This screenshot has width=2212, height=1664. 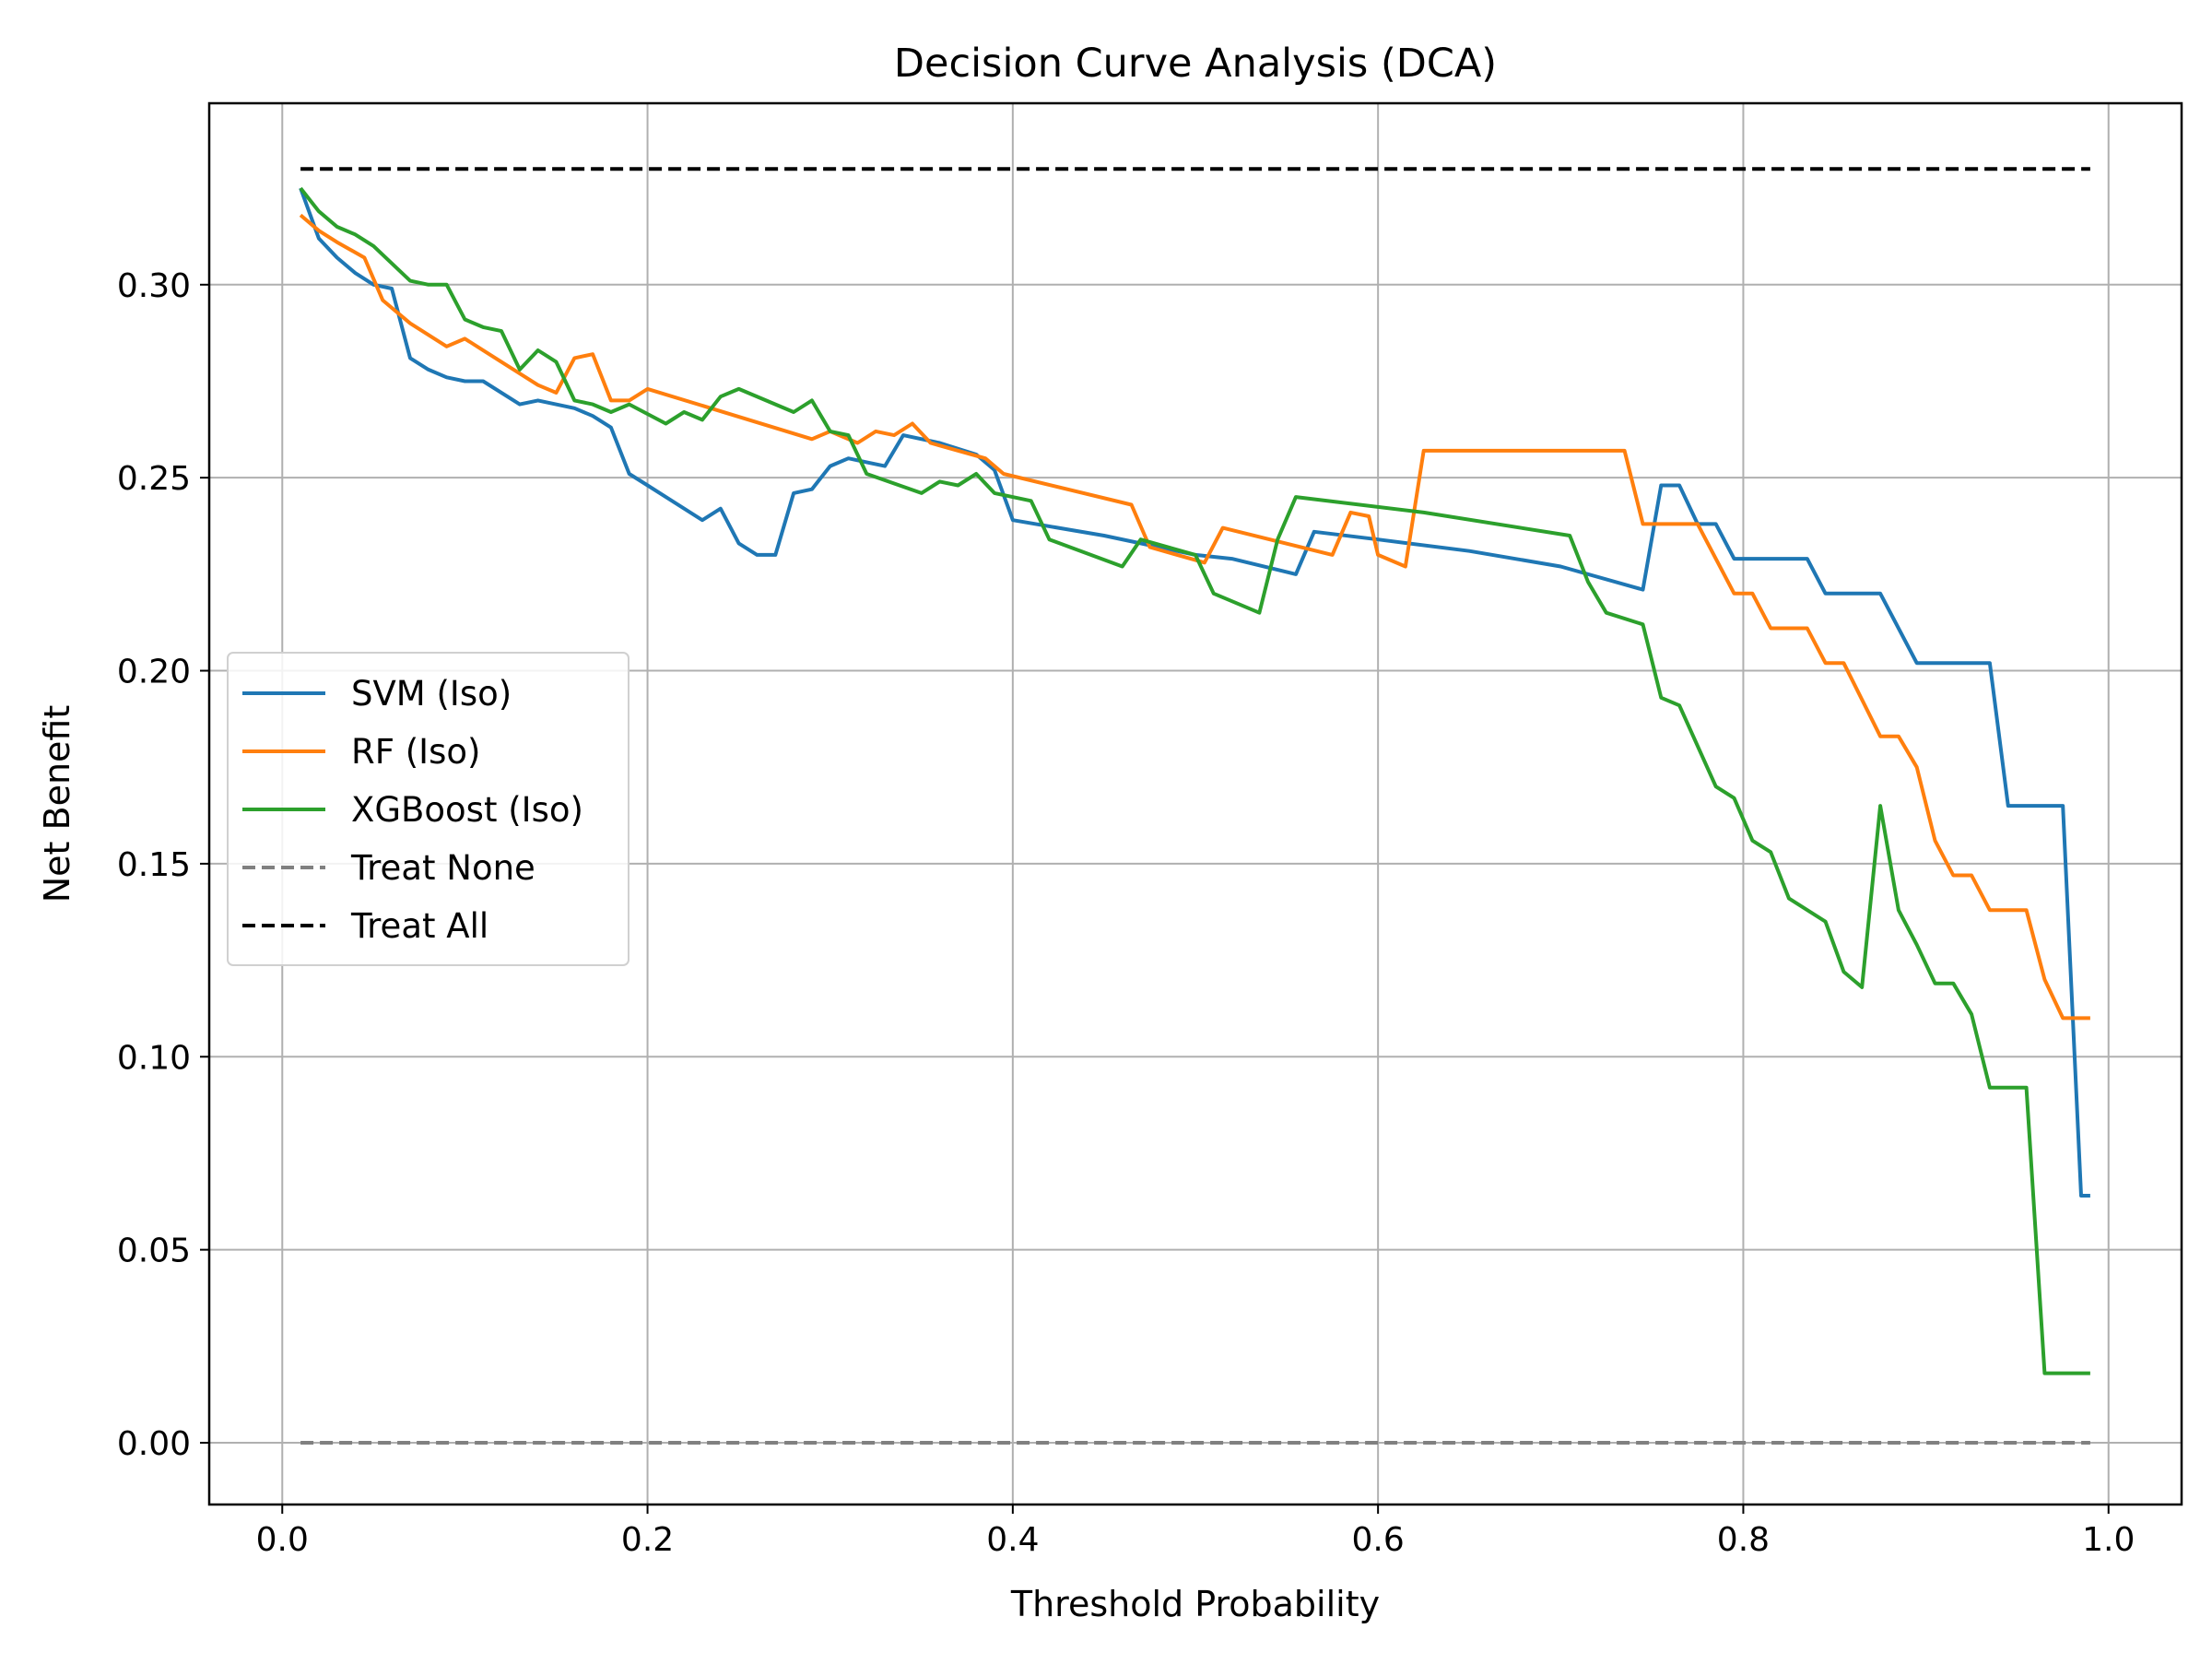 I want to click on legend-label-treat-all: Treat All, so click(x=419, y=926).